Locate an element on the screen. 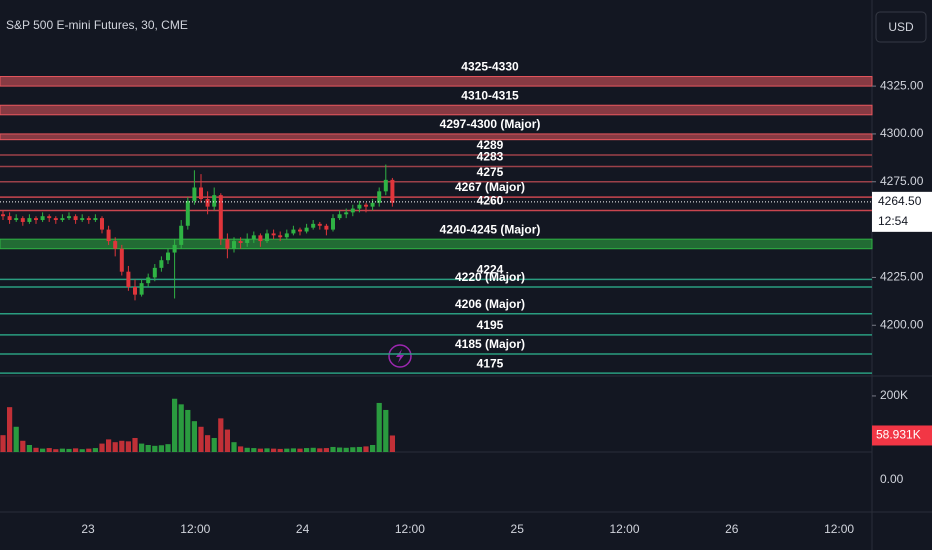  currency: USD is located at coordinates (901, 27).